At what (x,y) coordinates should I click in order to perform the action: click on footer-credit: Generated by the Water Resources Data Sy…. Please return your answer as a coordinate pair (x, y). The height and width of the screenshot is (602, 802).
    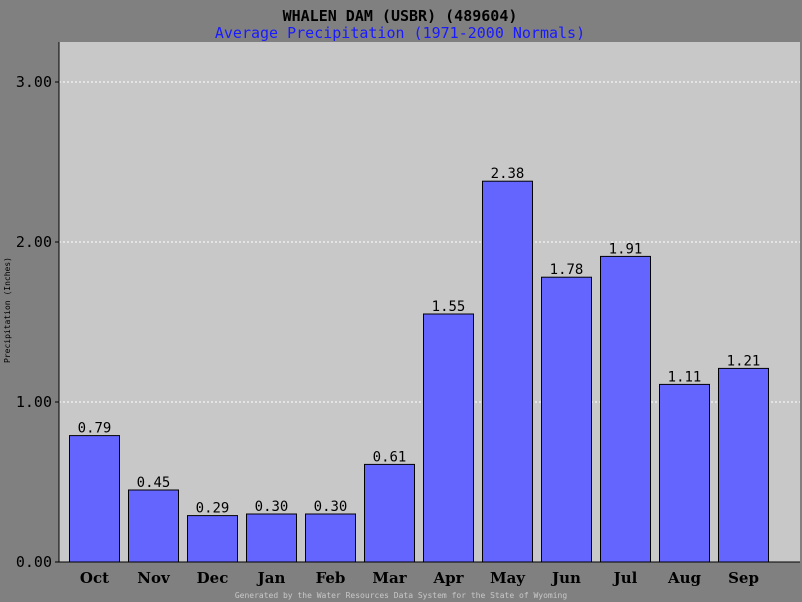
    Looking at the image, I should click on (401, 595).